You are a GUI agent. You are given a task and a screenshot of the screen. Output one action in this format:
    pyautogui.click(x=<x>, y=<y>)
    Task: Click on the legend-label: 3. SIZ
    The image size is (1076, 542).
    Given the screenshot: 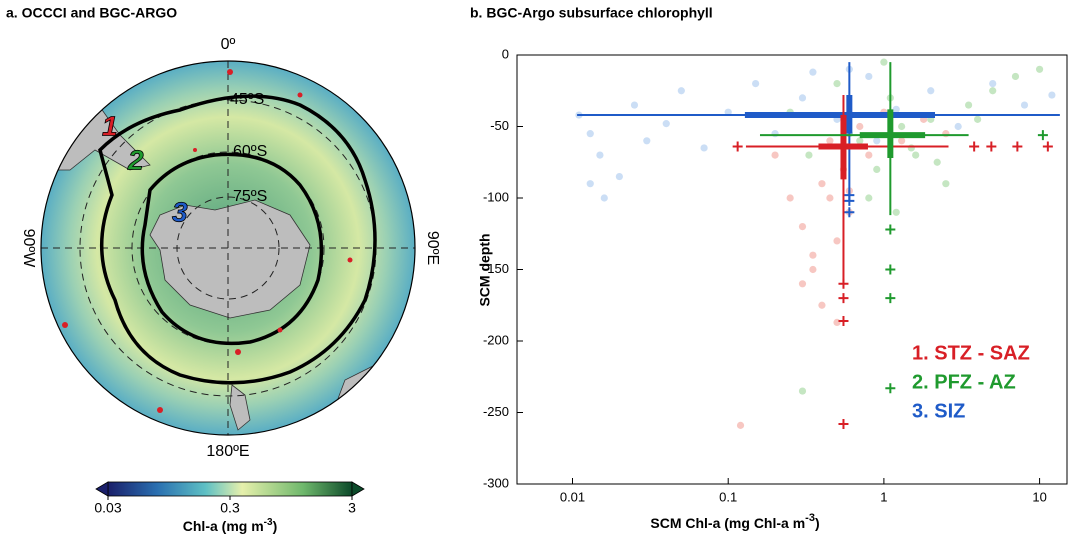 What is the action you would take?
    pyautogui.click(x=938, y=411)
    